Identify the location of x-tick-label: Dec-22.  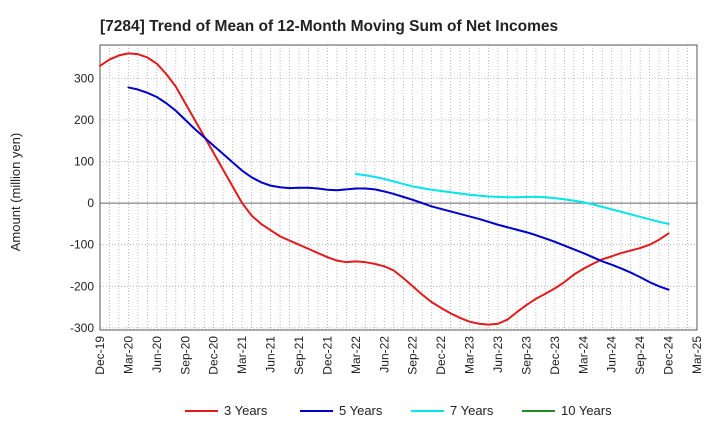
(441, 355).